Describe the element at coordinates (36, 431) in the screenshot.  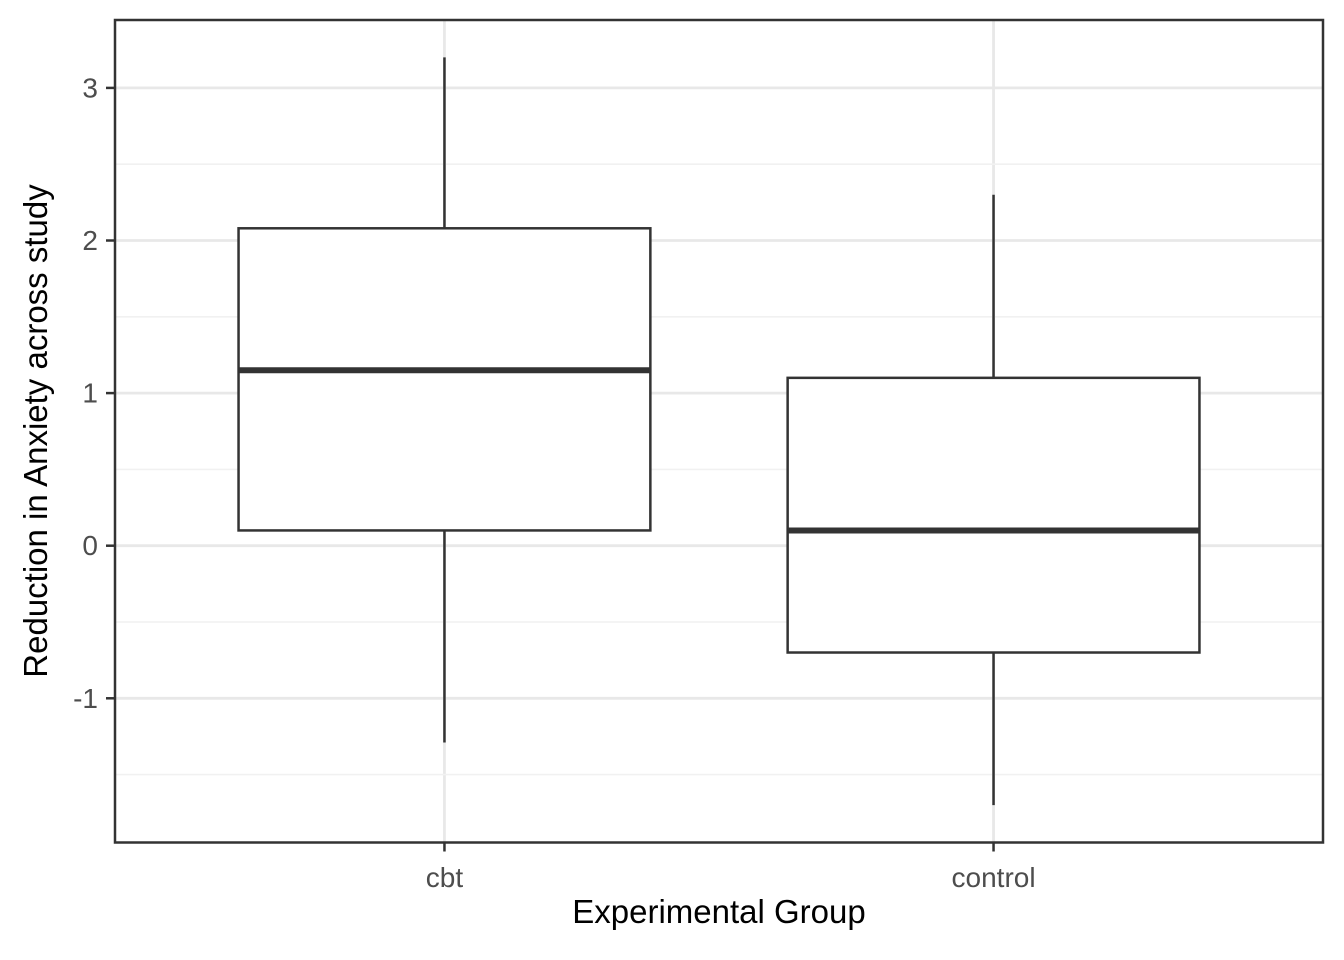
I see `y-axis-title: Reduction in Anxiety across study` at that location.